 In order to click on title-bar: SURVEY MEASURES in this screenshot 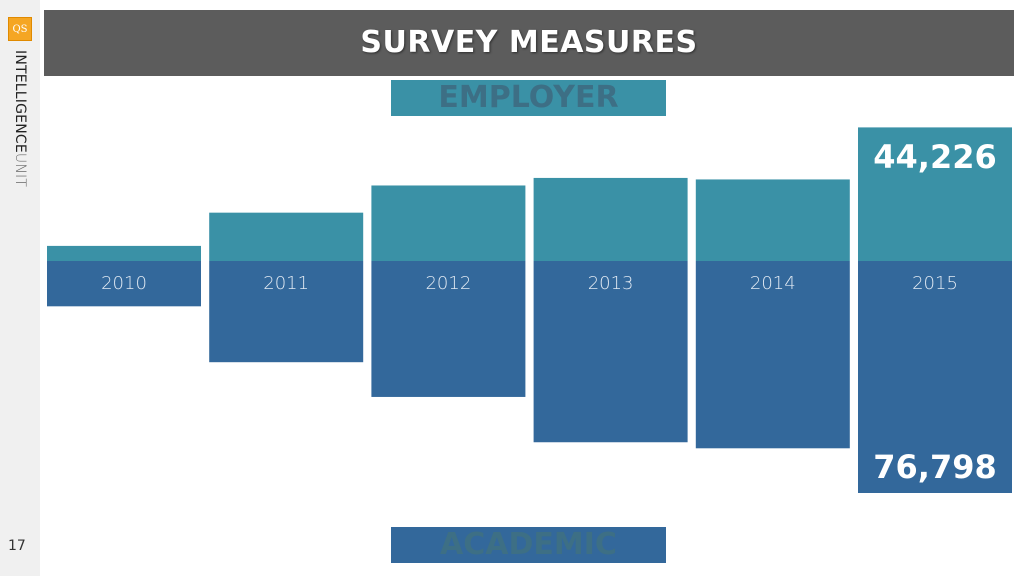, I will do `click(529, 43)`.